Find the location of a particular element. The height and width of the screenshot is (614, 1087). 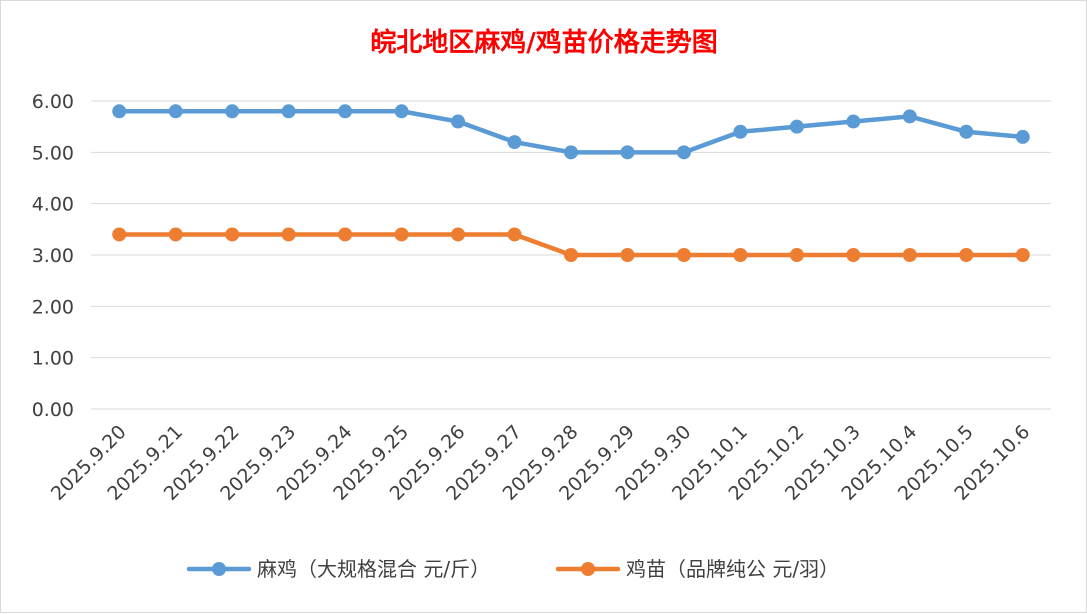

y-tick-label: 1.00 is located at coordinates (53, 359).